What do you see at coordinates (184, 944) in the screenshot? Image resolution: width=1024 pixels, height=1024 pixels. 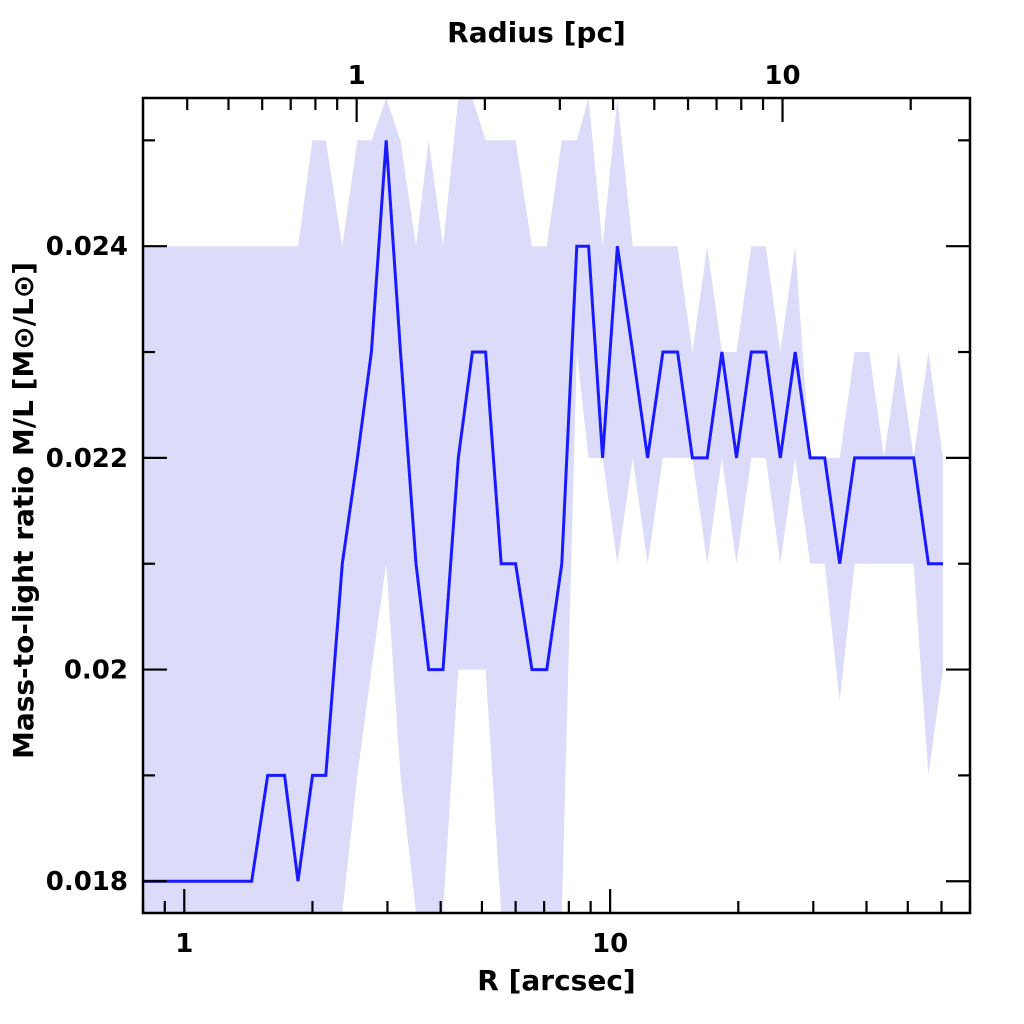 I see `x-tick-label: 1` at bounding box center [184, 944].